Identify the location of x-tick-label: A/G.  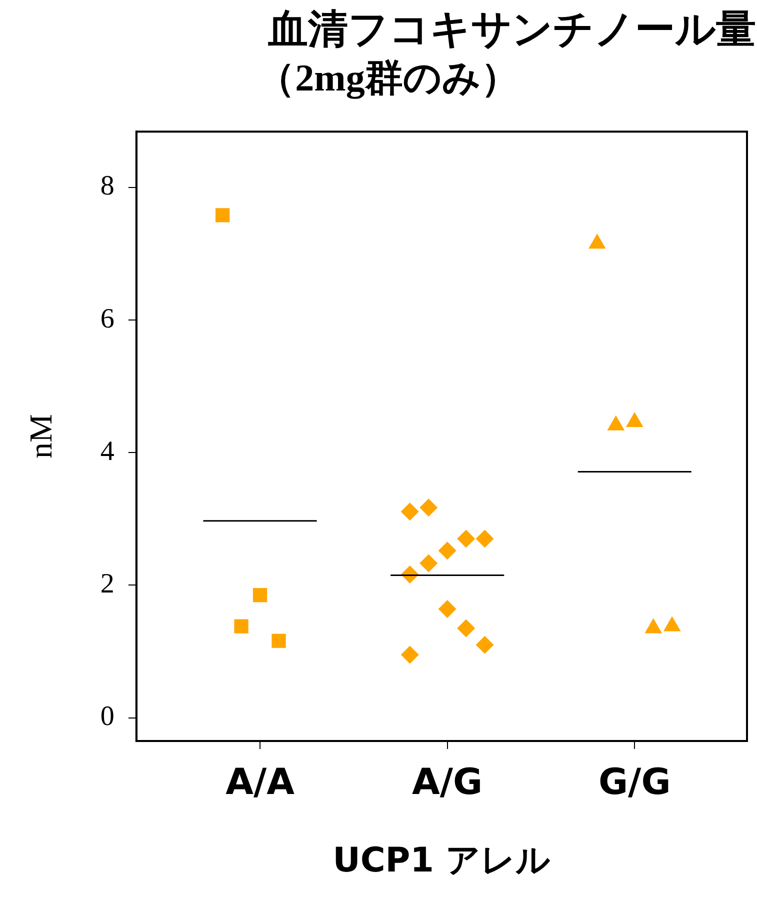
(447, 782).